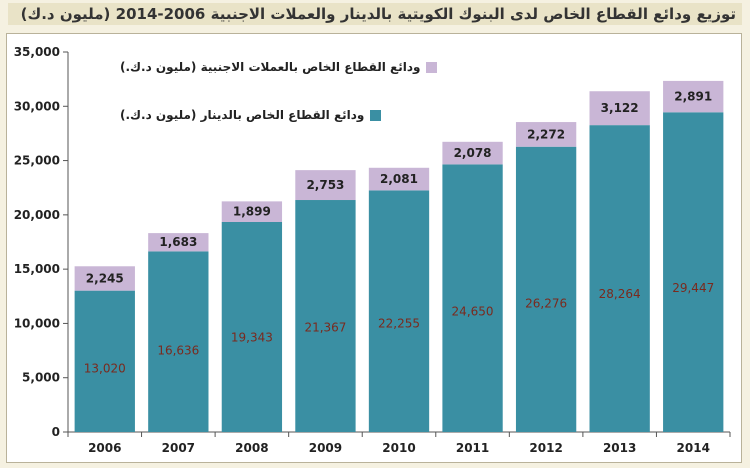 The image size is (750, 468). I want to click on y-tick-label: 25,000, so click(37, 161).